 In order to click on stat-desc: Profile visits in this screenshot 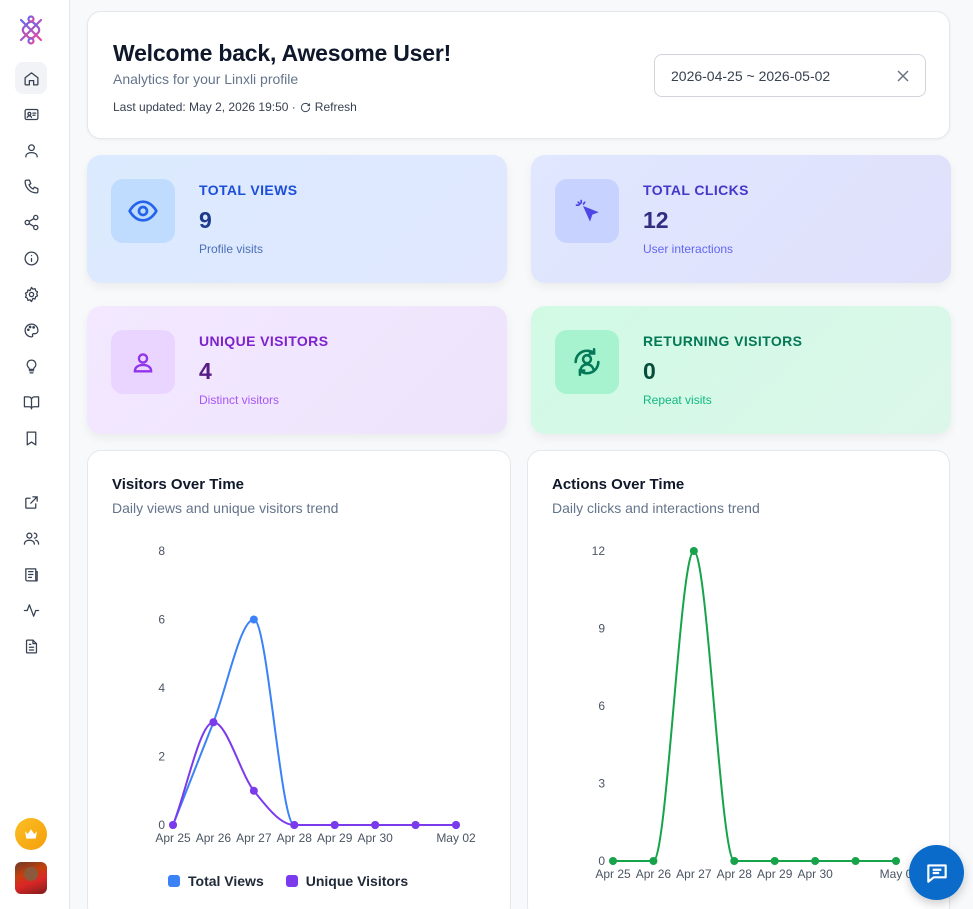, I will do `click(231, 249)`.